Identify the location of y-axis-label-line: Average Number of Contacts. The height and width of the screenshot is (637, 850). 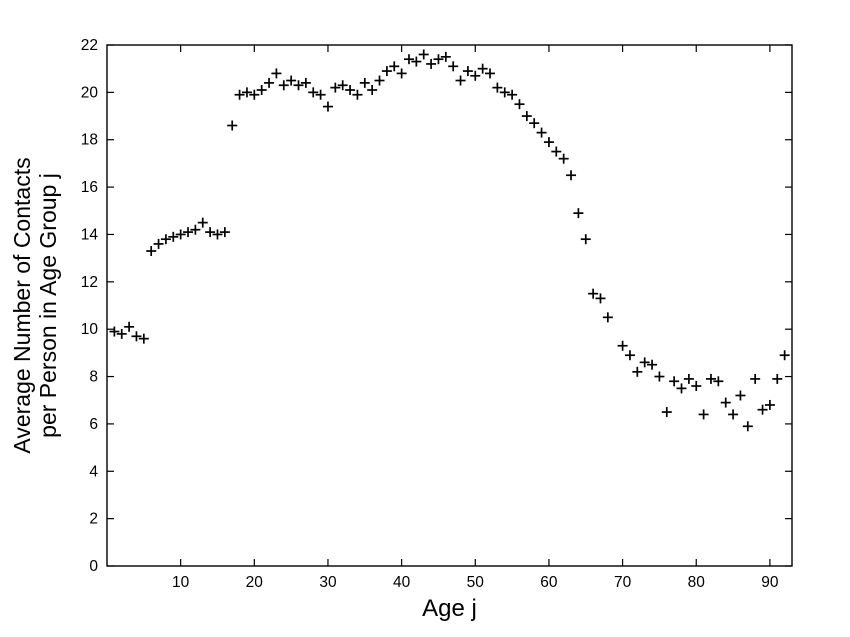
(22, 305).